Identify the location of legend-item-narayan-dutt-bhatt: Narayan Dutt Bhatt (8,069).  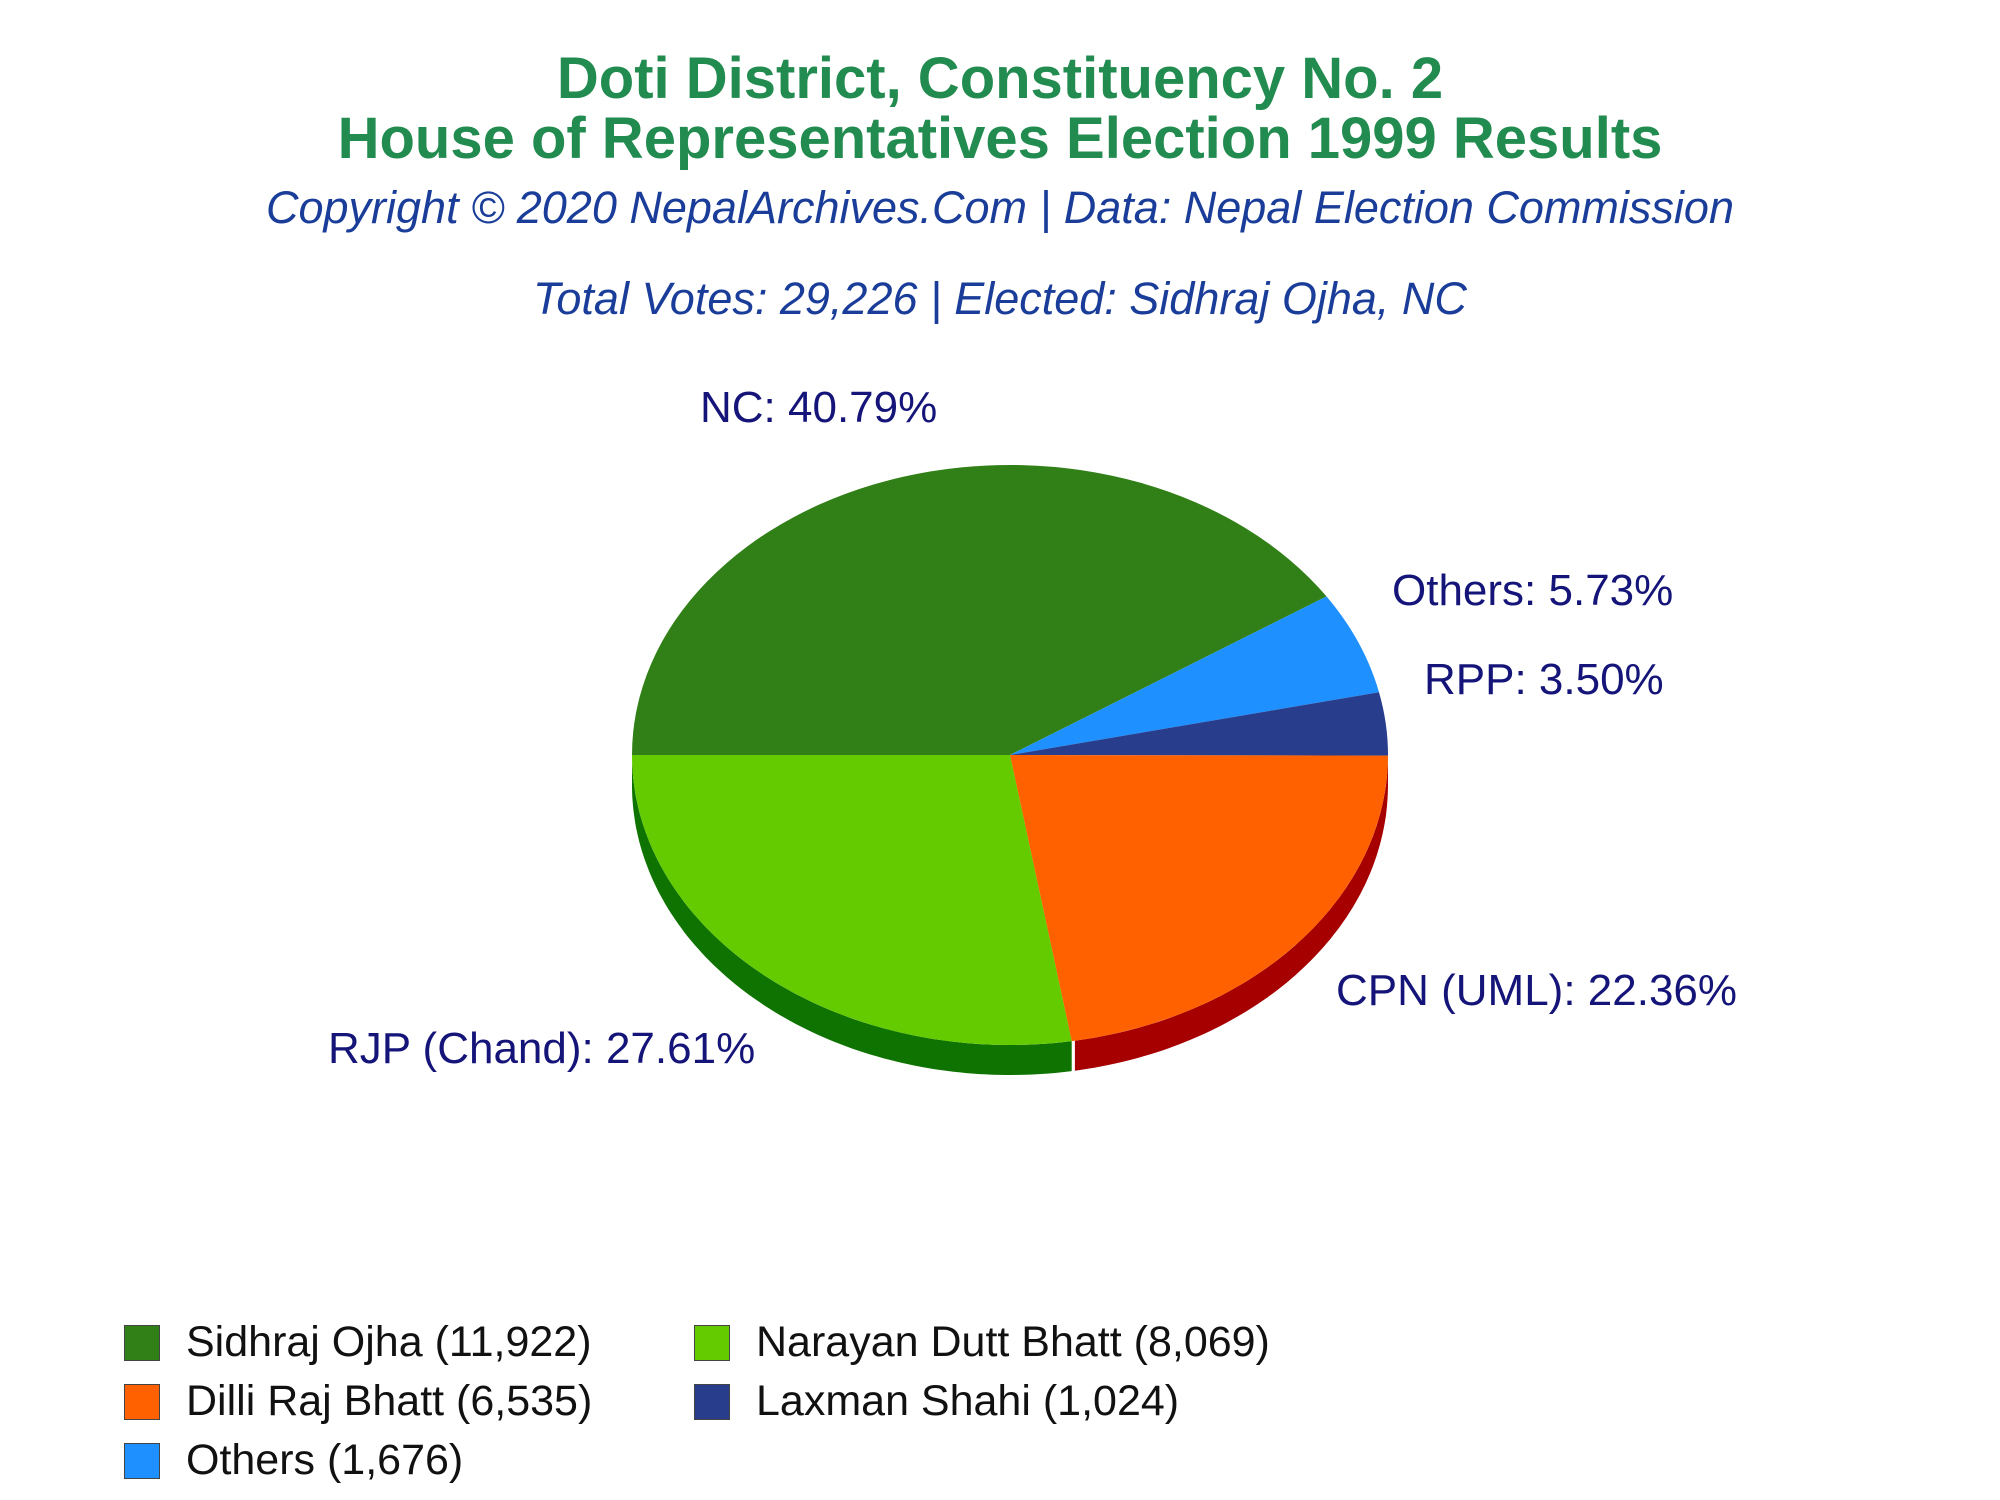
(982, 1342).